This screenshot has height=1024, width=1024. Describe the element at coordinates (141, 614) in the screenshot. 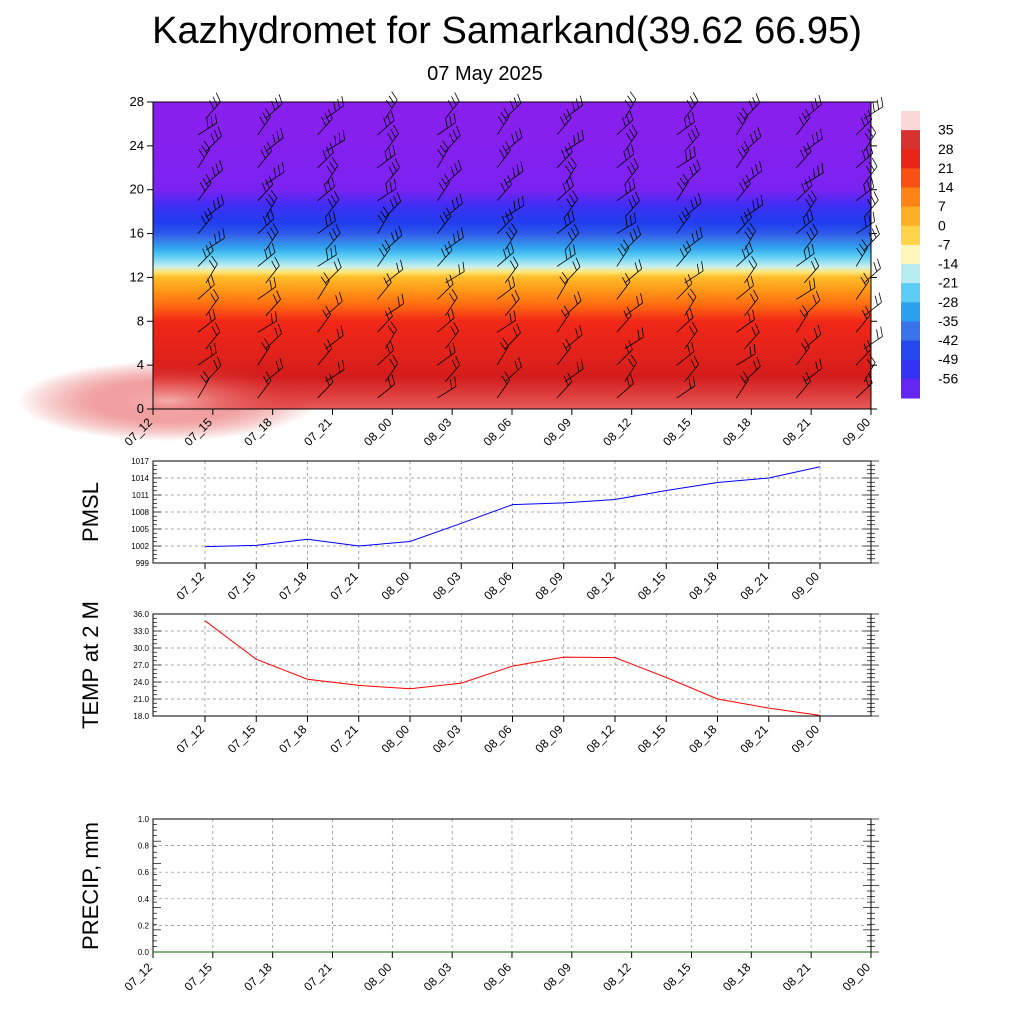

I see `y-tick-label: 36.0` at that location.